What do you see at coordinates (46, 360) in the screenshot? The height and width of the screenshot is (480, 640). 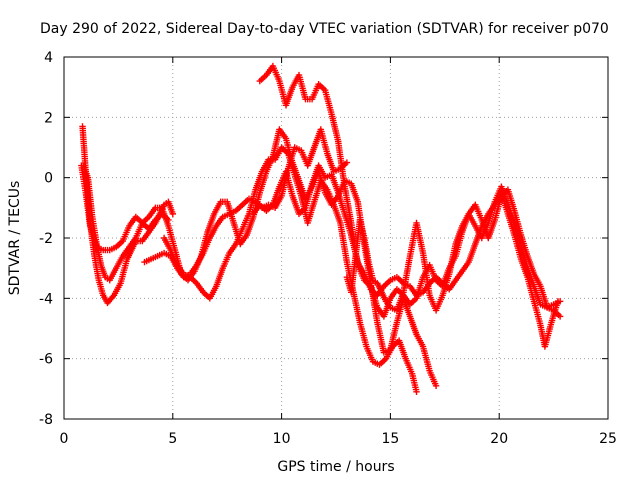 I see `y-tick-label: -6` at bounding box center [46, 360].